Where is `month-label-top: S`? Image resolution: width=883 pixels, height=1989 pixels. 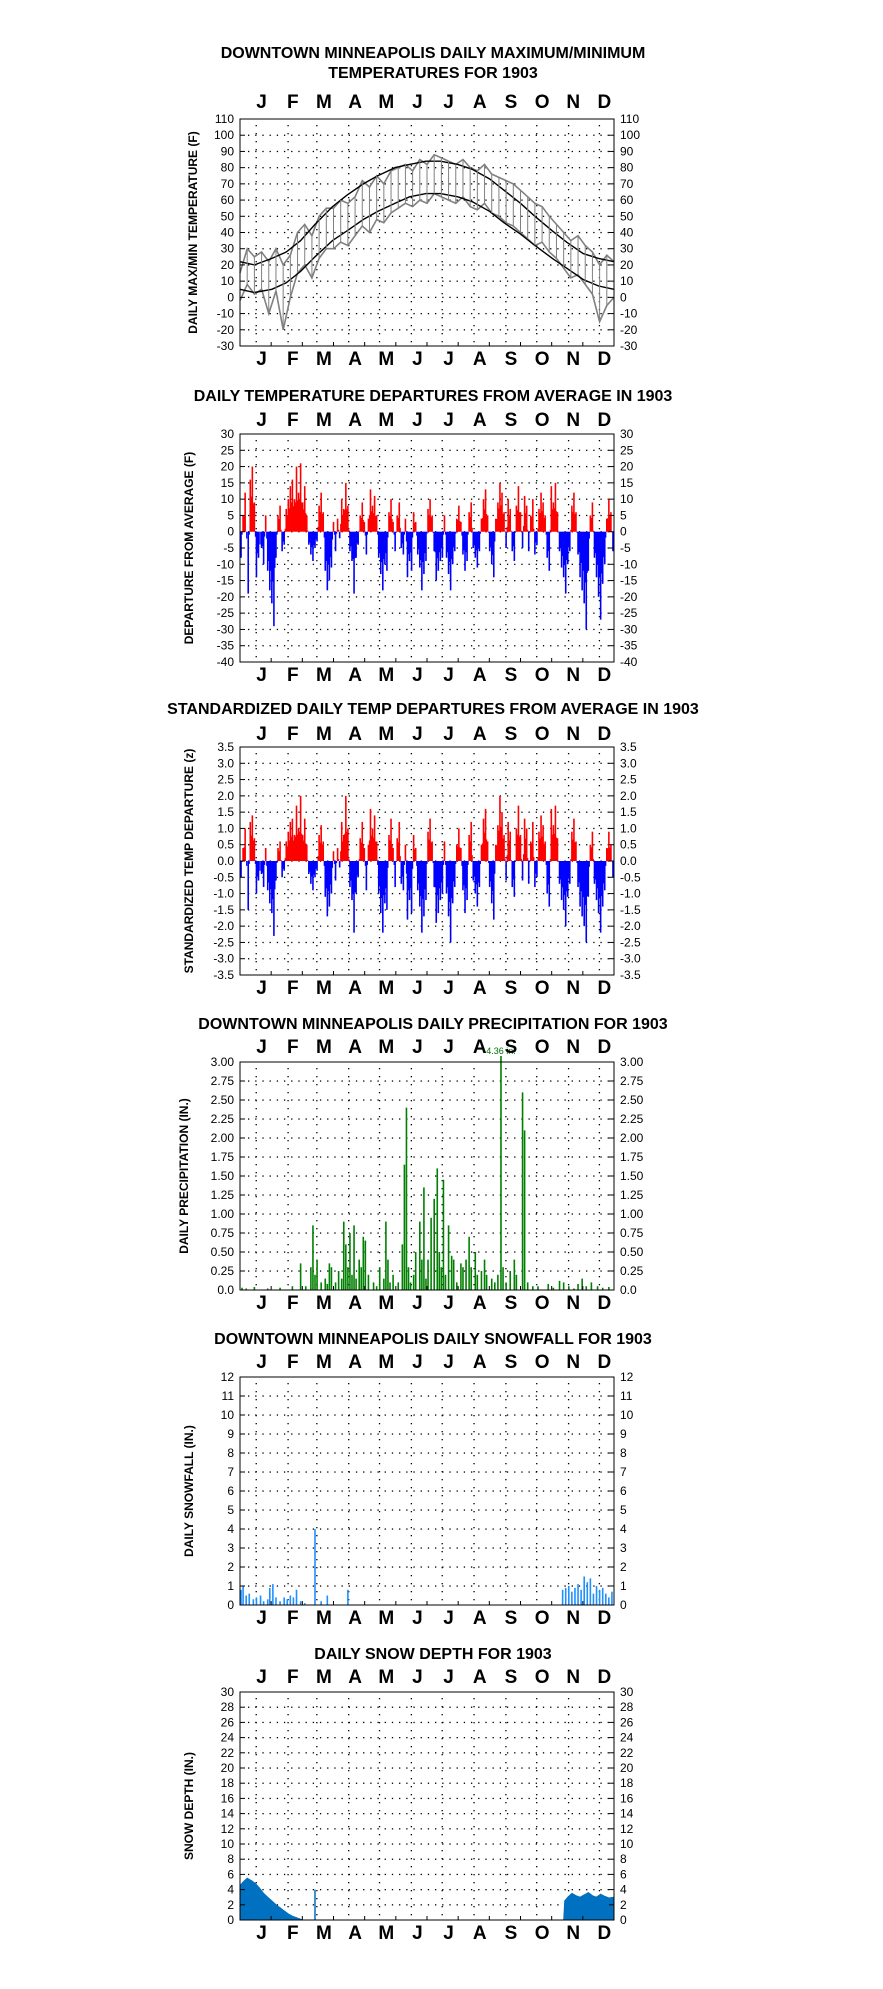
month-label-top: S is located at coordinates (511, 102).